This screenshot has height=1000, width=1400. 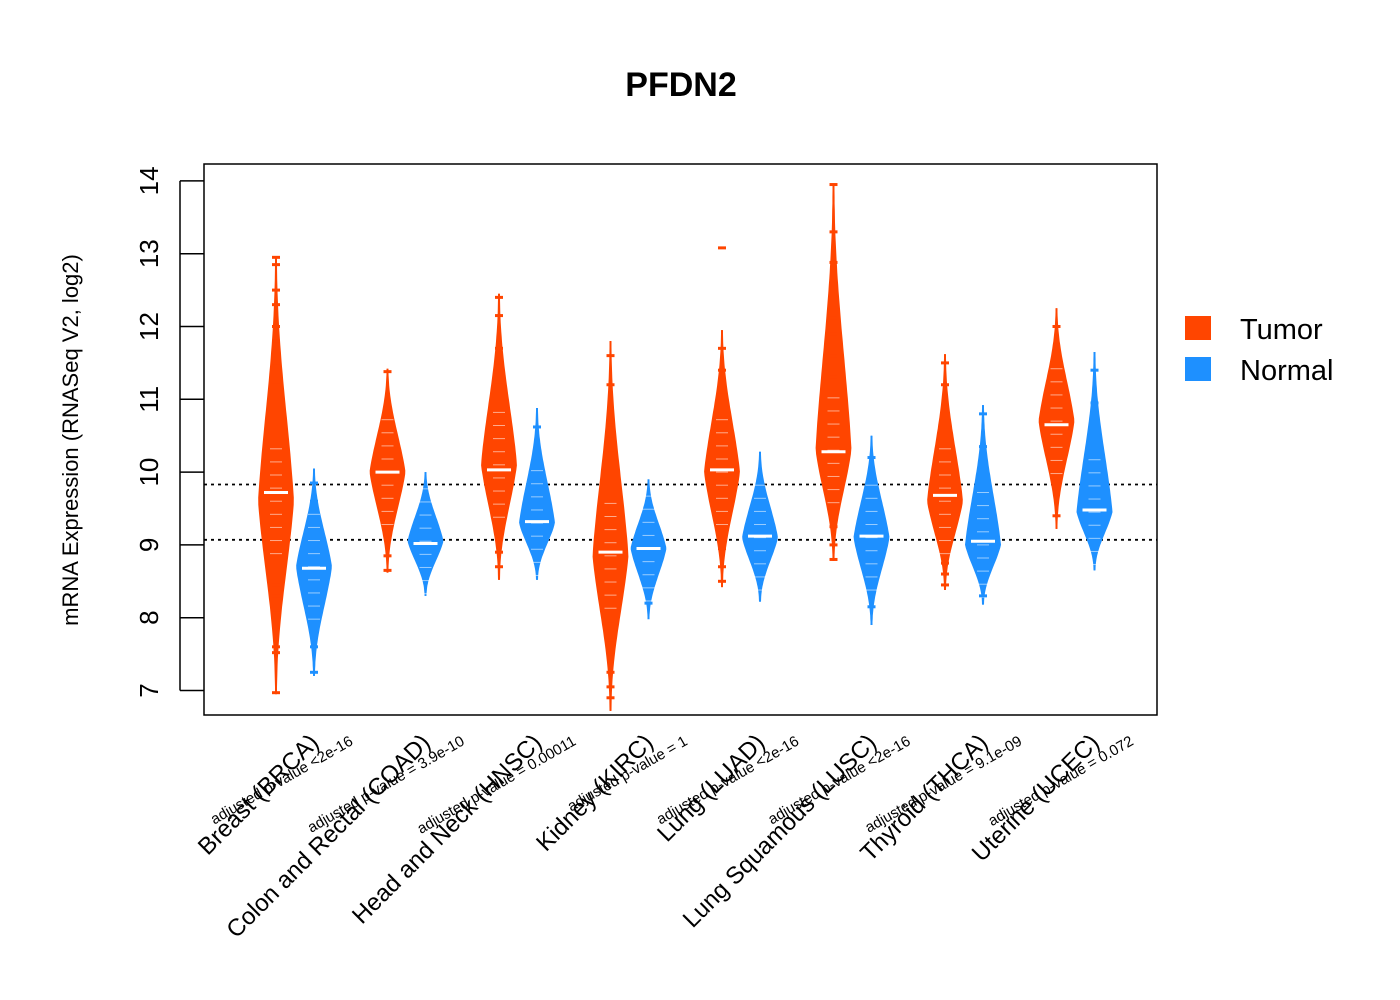 I want to click on y-tick-label: 7, so click(x=149, y=690).